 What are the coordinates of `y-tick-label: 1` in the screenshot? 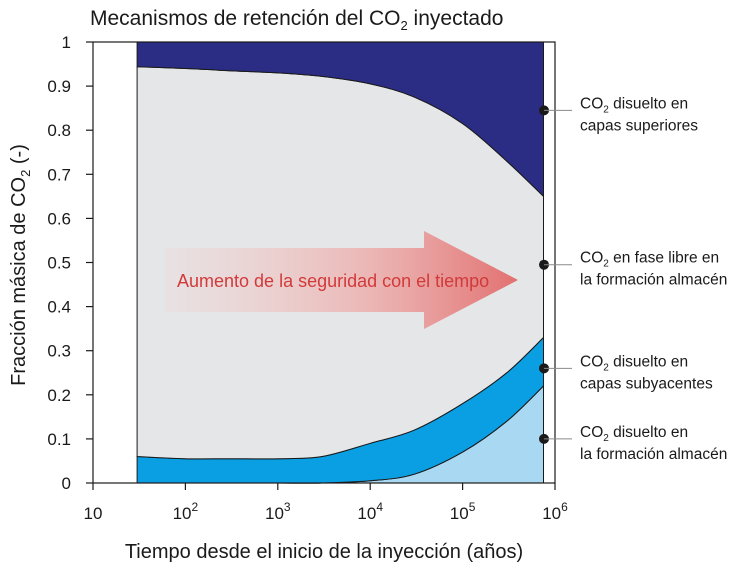 It's located at (66, 42).